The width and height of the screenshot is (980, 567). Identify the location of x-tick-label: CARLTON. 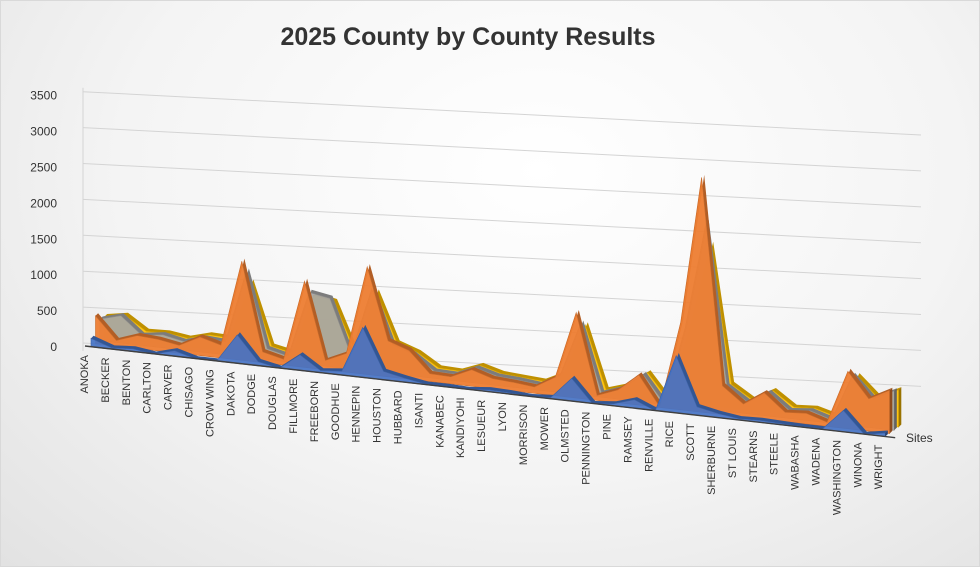
(148, 388).